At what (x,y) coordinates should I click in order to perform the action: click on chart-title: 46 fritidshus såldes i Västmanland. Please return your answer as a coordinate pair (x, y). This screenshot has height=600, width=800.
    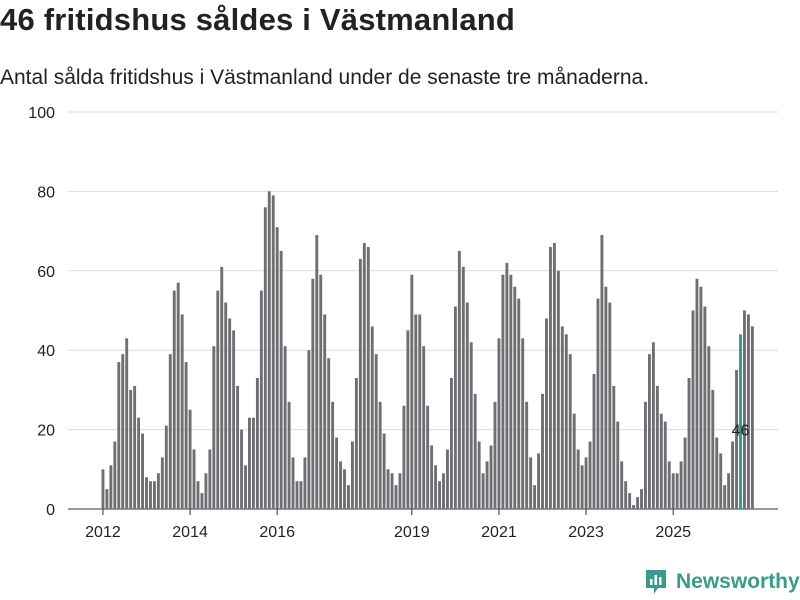
    Looking at the image, I should click on (258, 19).